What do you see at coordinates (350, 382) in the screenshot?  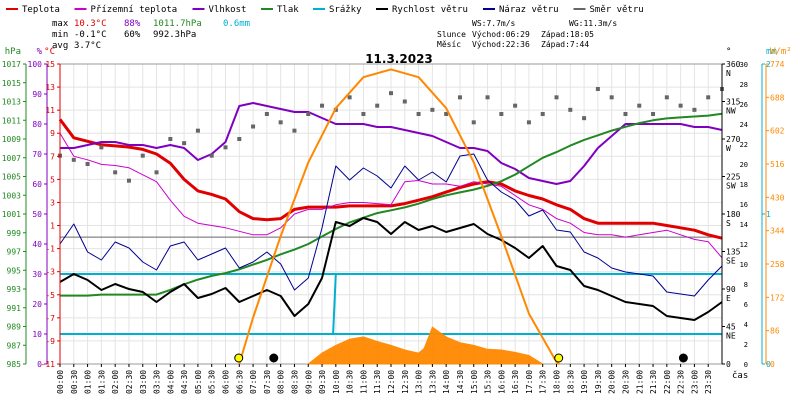 I see `axis-time-label: 10:30` at bounding box center [350, 382].